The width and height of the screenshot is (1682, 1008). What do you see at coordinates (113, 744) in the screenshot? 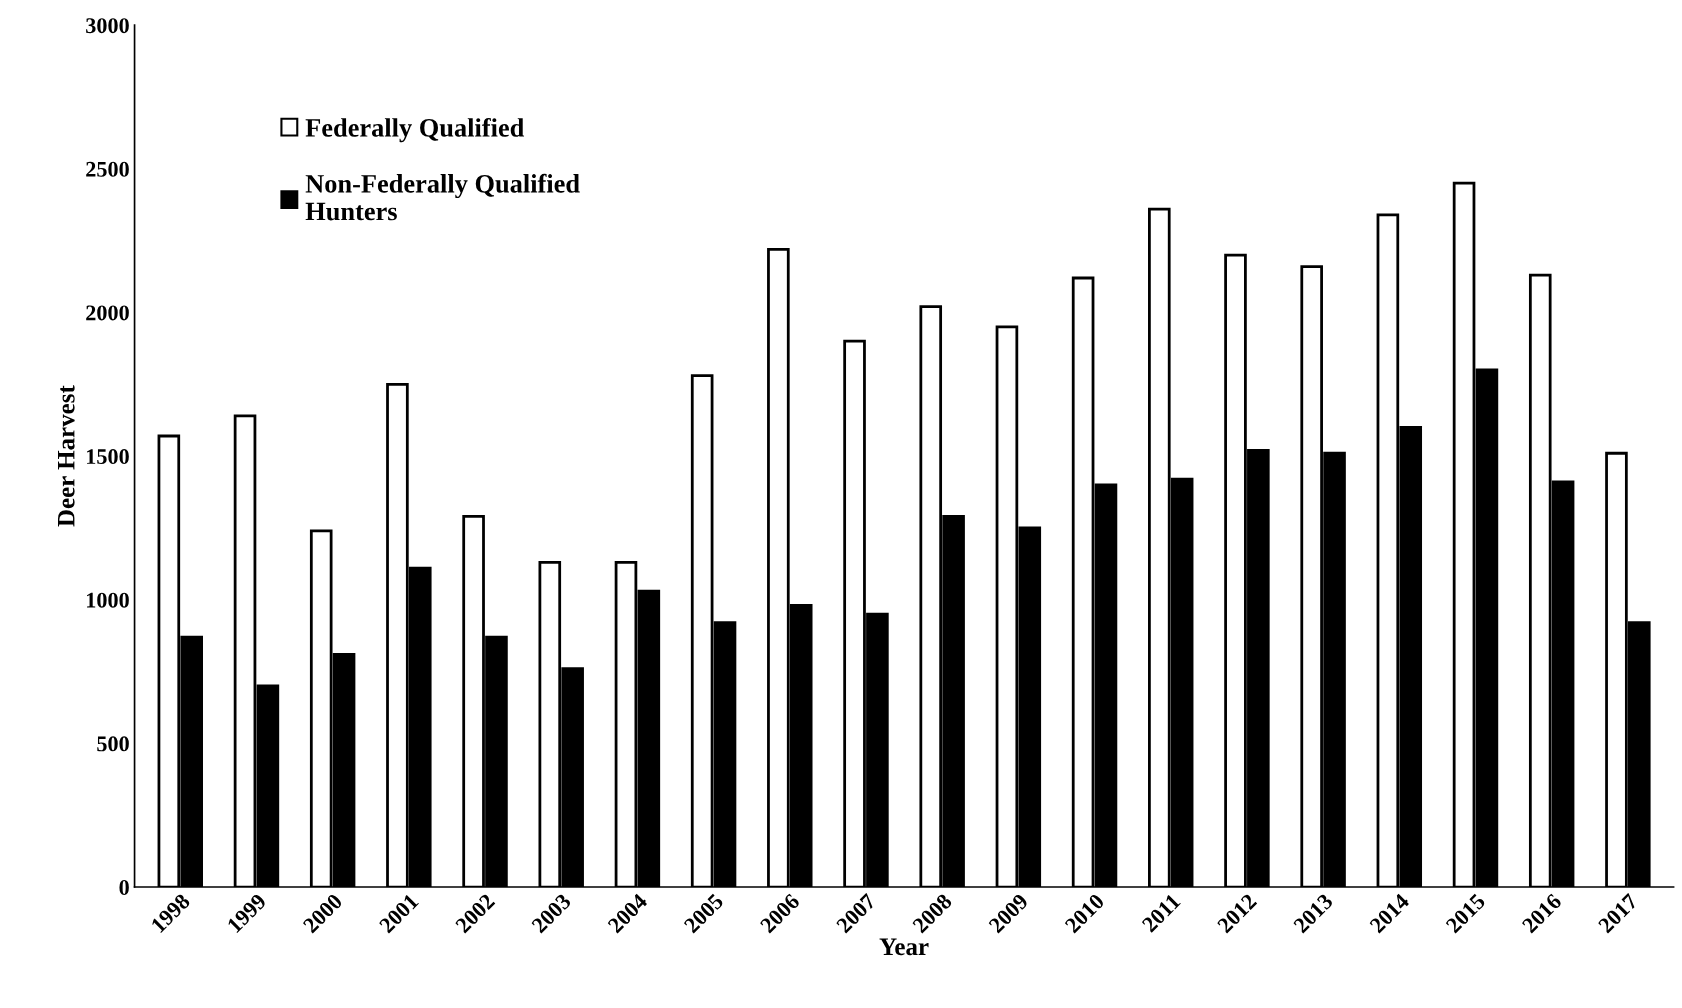
I see `y-tick-label: 500` at bounding box center [113, 744].